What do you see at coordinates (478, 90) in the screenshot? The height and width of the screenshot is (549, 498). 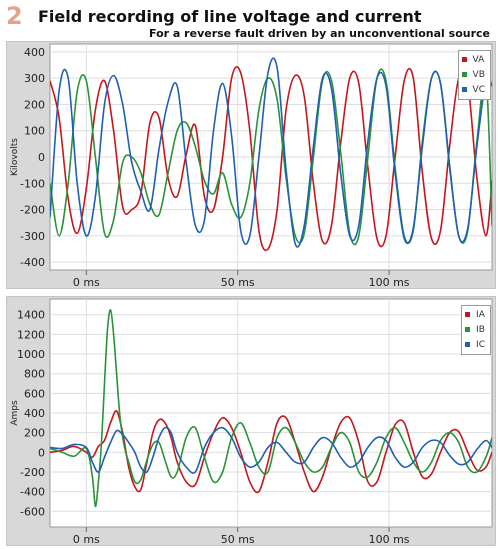 I see `legend-label: VC` at bounding box center [478, 90].